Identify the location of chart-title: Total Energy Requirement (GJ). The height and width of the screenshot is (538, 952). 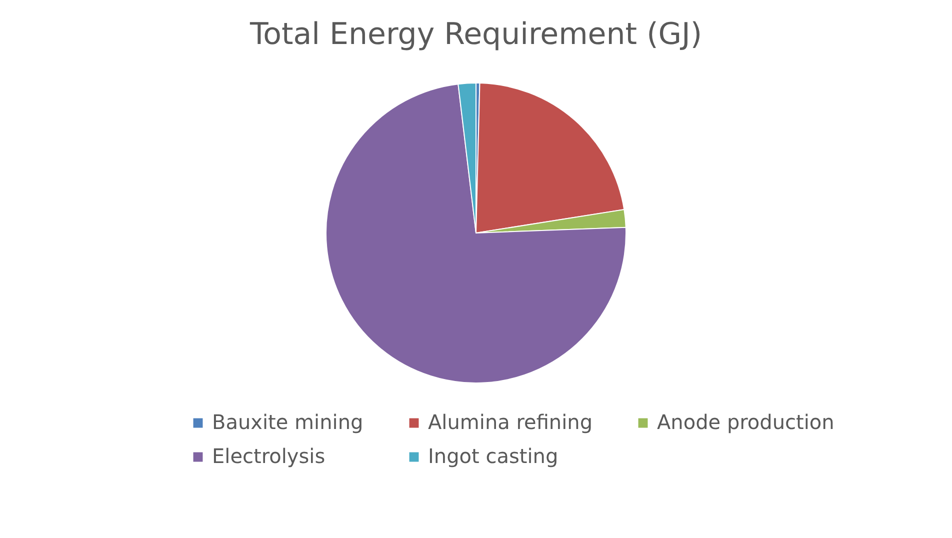
(475, 34).